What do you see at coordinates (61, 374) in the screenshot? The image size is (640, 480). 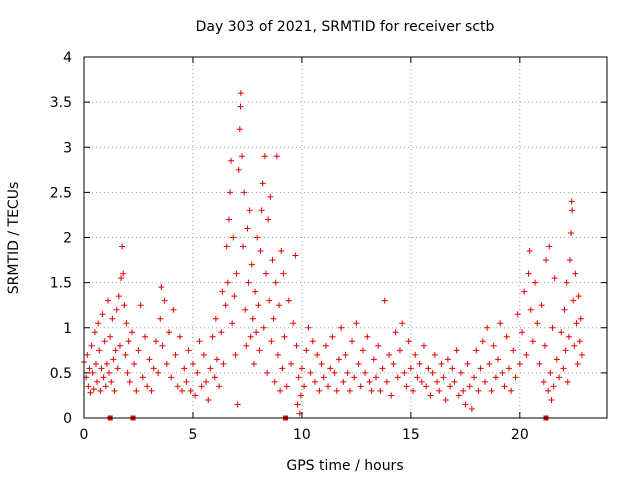 I see `y-tick-label: 0.5` at bounding box center [61, 374].